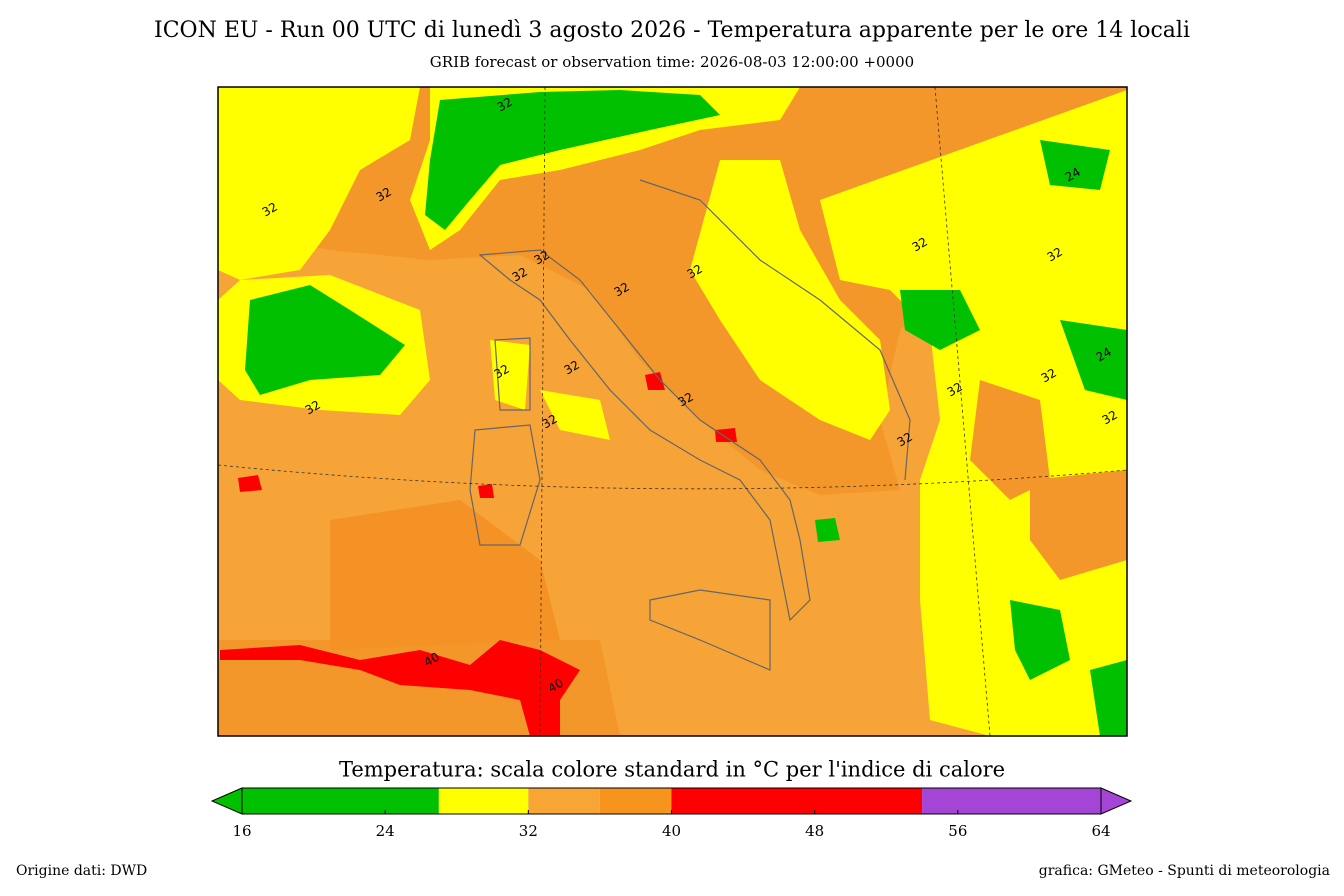 The height and width of the screenshot is (896, 1344). I want to click on coastline, so click(620, 504).